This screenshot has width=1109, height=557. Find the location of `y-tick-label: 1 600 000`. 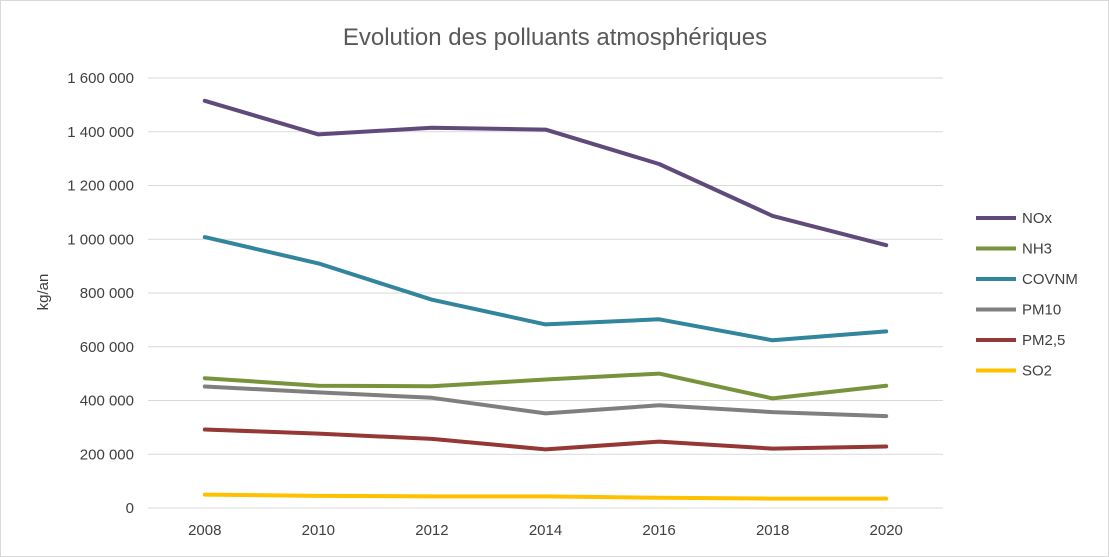

y-tick-label: 1 600 000 is located at coordinates (100, 78).